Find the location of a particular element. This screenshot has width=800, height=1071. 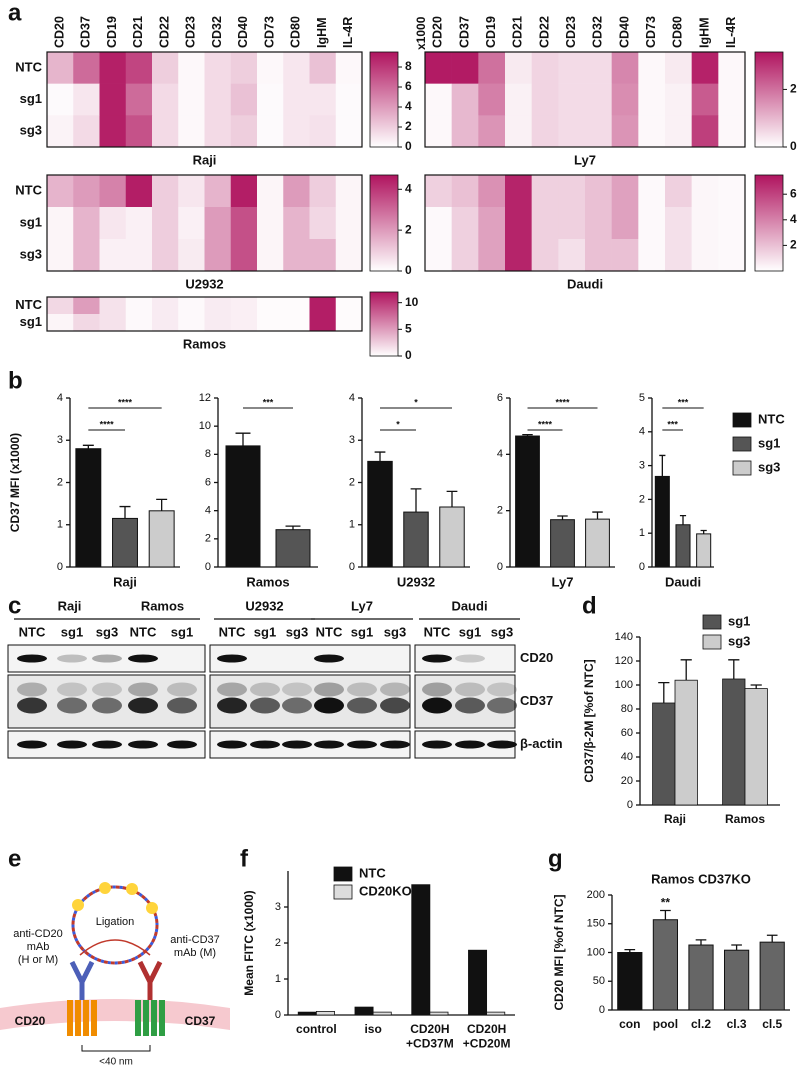

x-tick-label: pool is located at coordinates (665, 1024).